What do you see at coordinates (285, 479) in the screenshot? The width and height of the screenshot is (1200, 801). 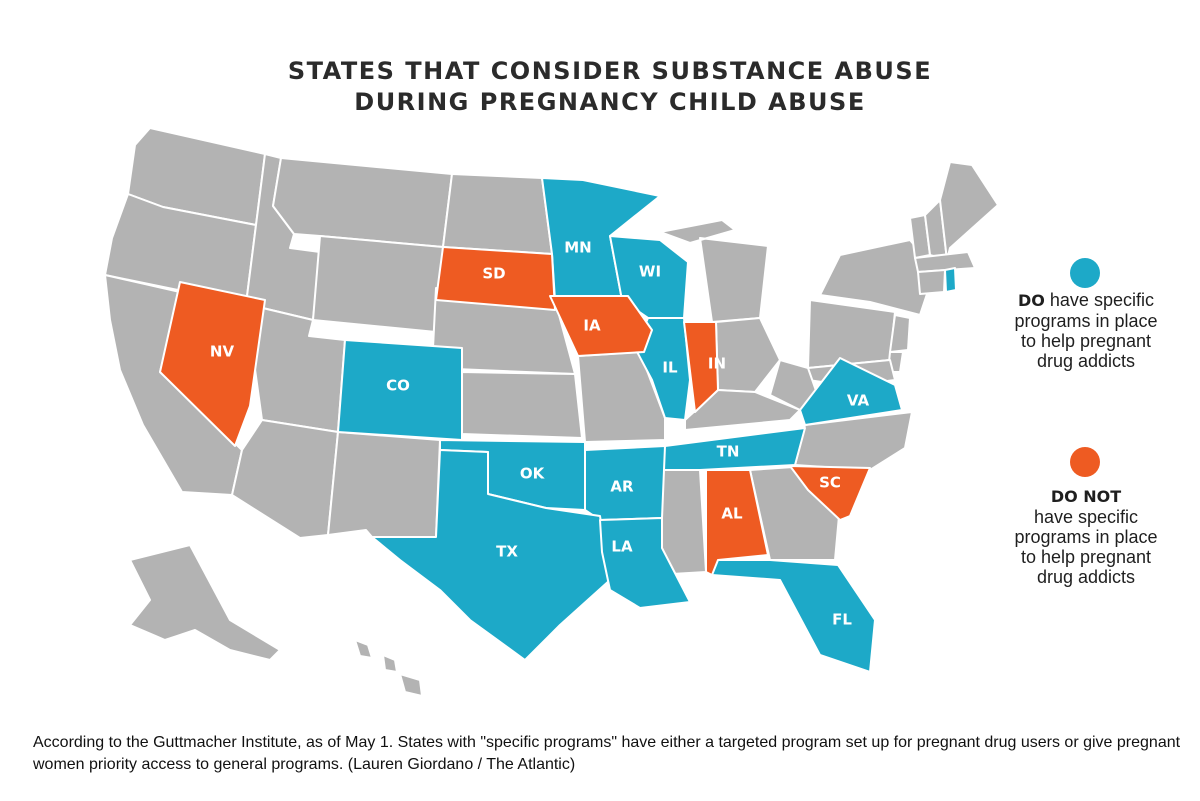 I see `state-az` at bounding box center [285, 479].